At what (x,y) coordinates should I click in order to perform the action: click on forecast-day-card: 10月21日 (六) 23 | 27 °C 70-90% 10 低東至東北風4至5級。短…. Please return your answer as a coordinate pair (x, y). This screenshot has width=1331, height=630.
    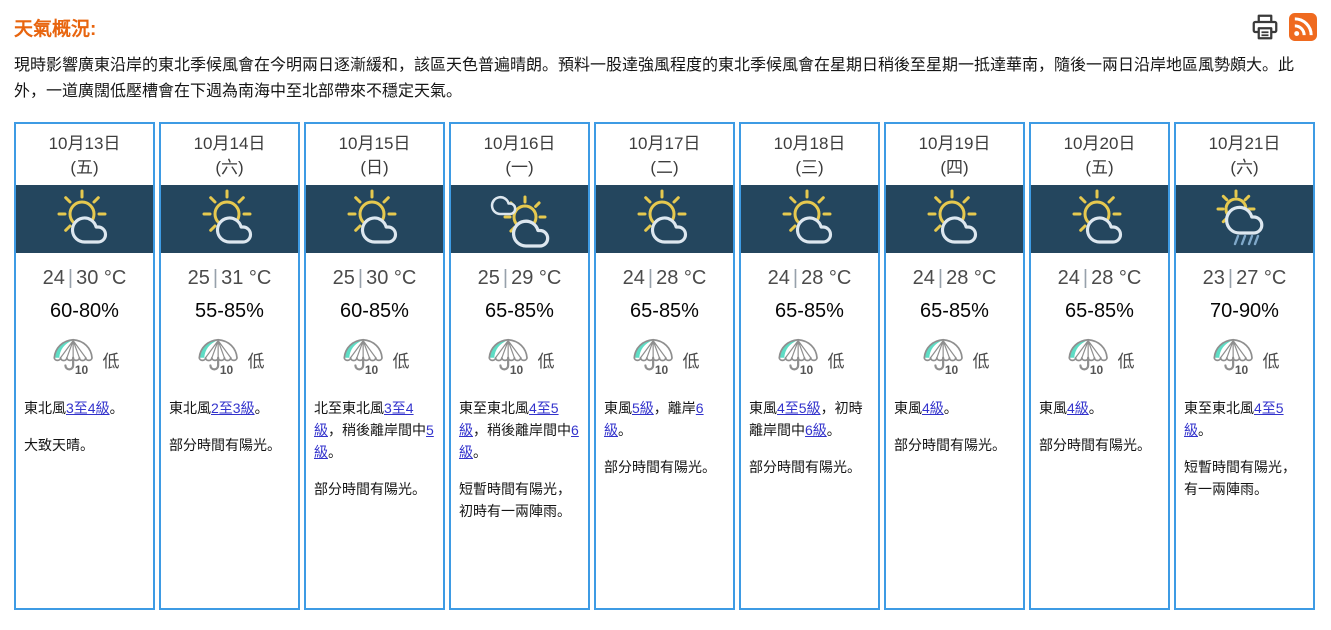
    Looking at the image, I should click on (1244, 366).